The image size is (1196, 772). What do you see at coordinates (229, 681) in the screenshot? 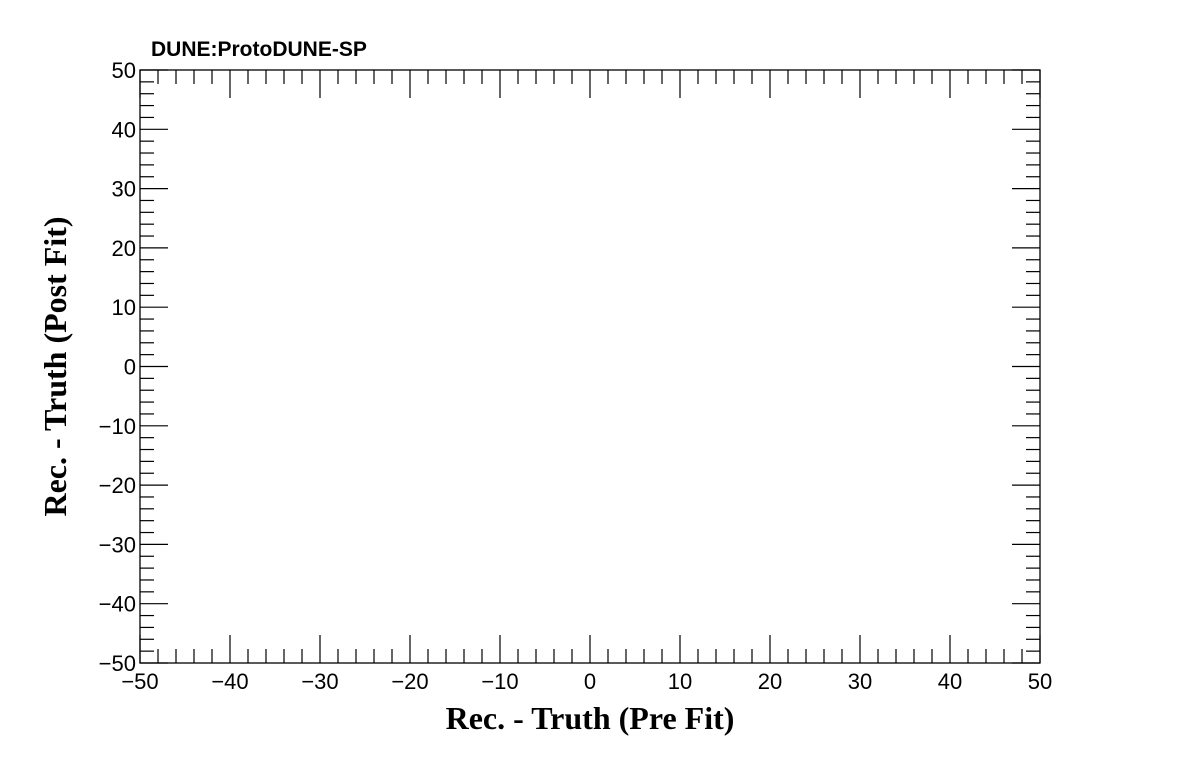
I see `x-tick-label: −40` at bounding box center [229, 681].